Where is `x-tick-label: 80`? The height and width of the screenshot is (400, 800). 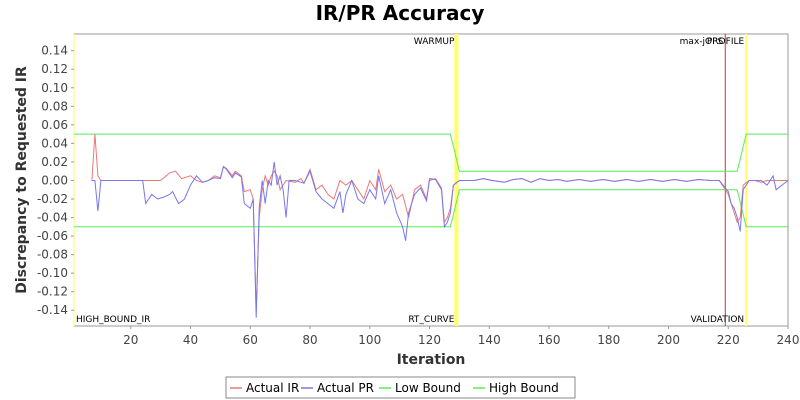
x-tick-label: 80 is located at coordinates (309, 340).